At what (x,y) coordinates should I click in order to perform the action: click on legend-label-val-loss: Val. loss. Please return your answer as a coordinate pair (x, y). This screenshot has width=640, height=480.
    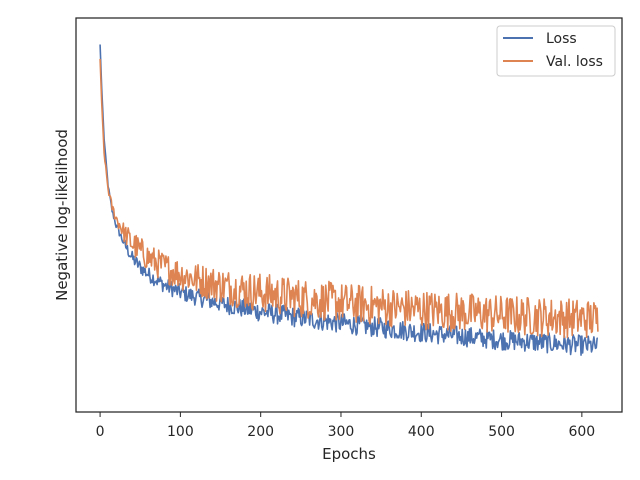
    Looking at the image, I should click on (574, 62).